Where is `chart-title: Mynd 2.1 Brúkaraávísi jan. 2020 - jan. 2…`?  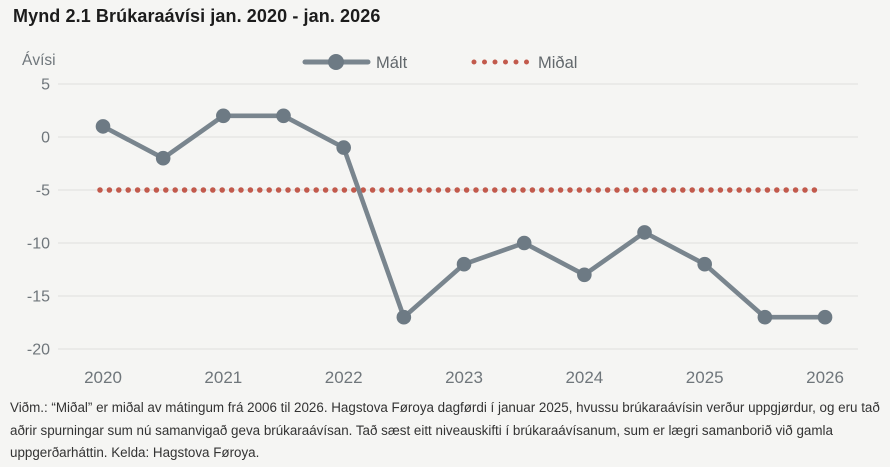 chart-title: Mynd 2.1 Brúkaraávísi jan. 2020 - jan. 2… is located at coordinates (197, 16).